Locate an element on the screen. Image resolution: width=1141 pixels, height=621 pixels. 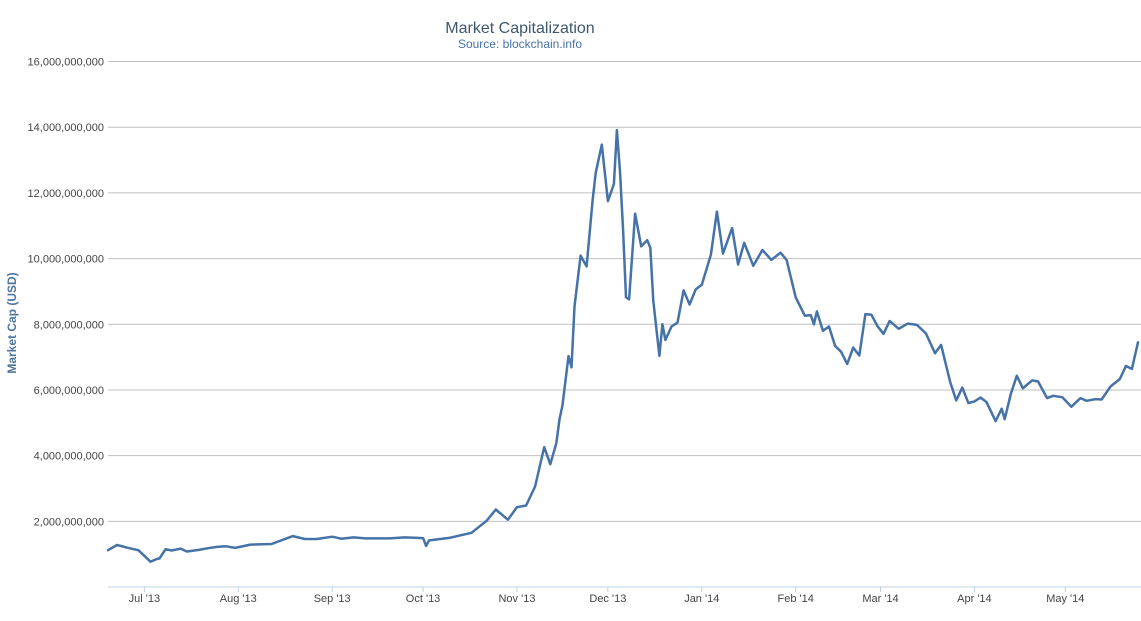
y-tick-label: 2,000,000,000 is located at coordinates (69, 522).